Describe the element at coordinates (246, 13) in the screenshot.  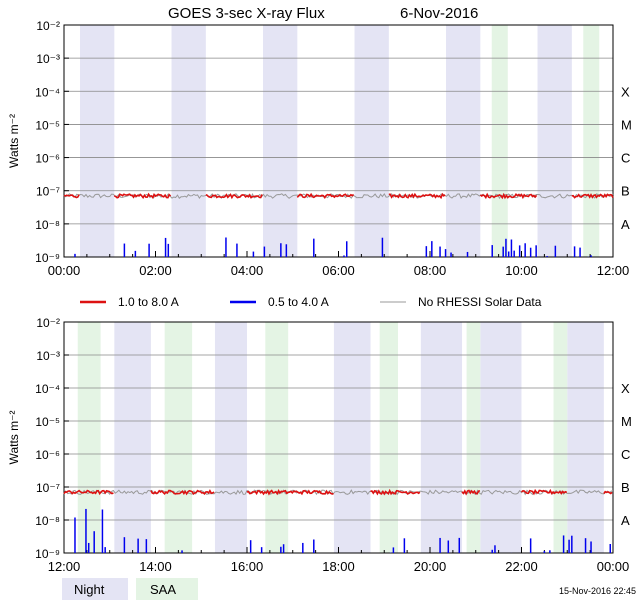
I see `chart-title: GOES 3-sec X-ray Flux` at that location.